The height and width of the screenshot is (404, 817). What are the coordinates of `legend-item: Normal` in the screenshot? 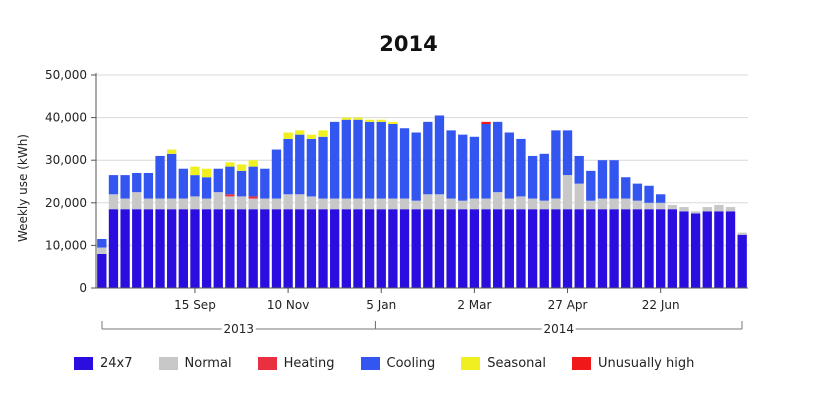 It's located at (195, 363).